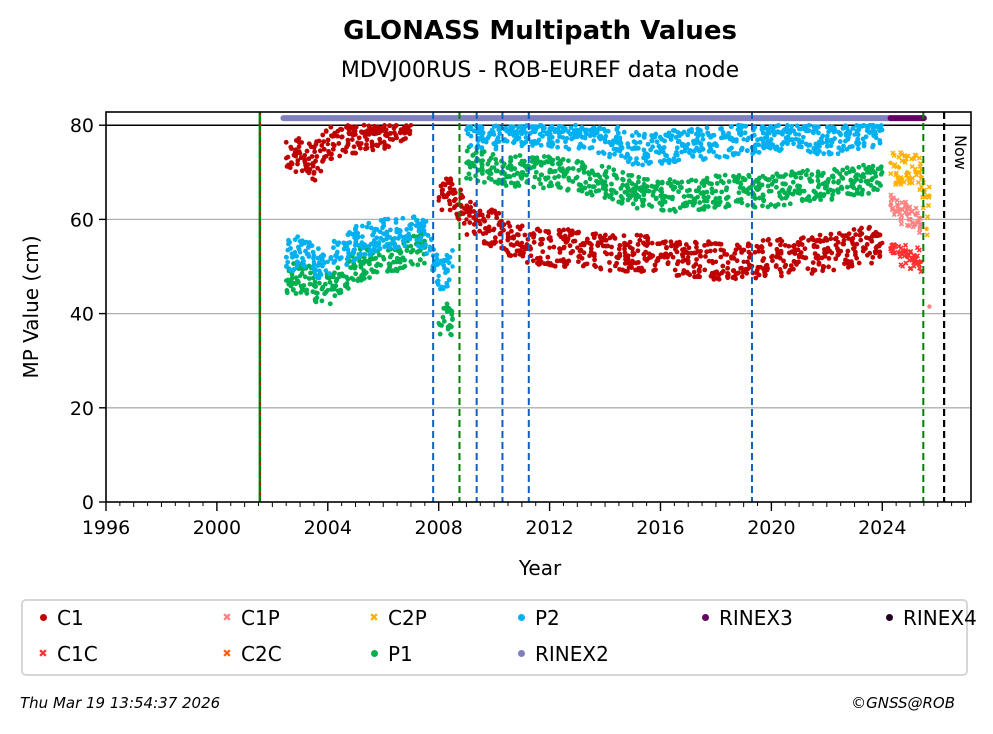  What do you see at coordinates (70, 618) in the screenshot?
I see `legend-label: C1` at bounding box center [70, 618].